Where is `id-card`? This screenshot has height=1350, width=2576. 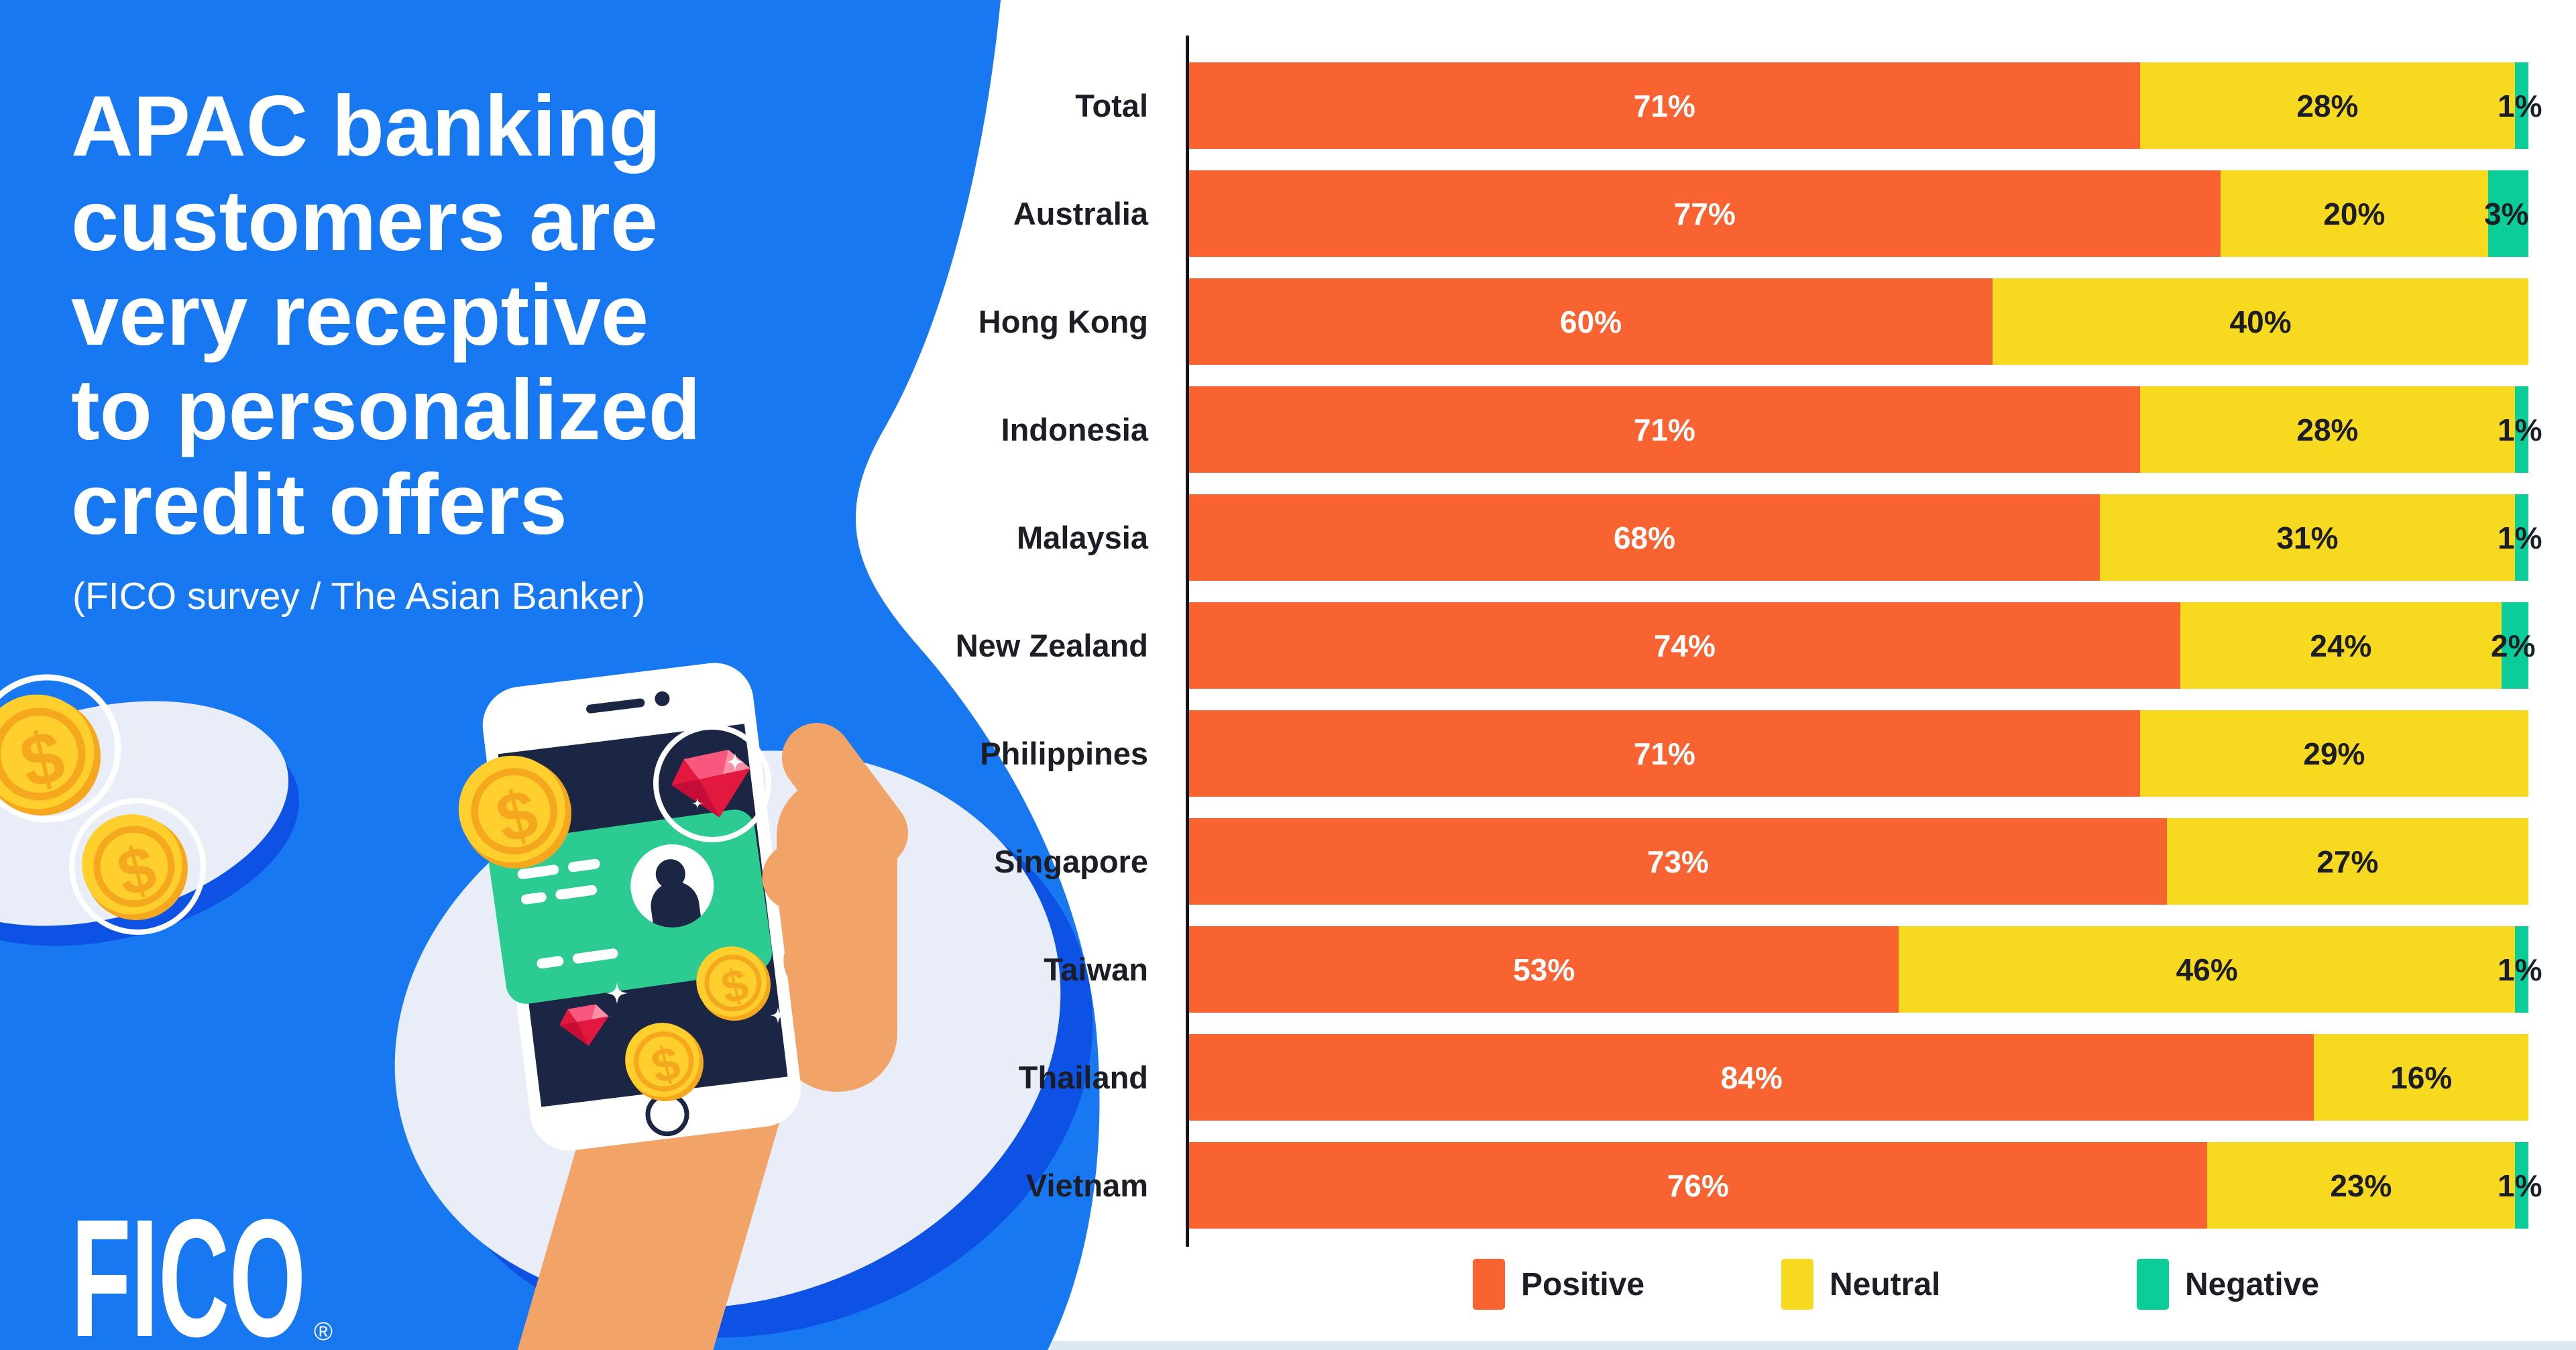 id-card is located at coordinates (630, 906).